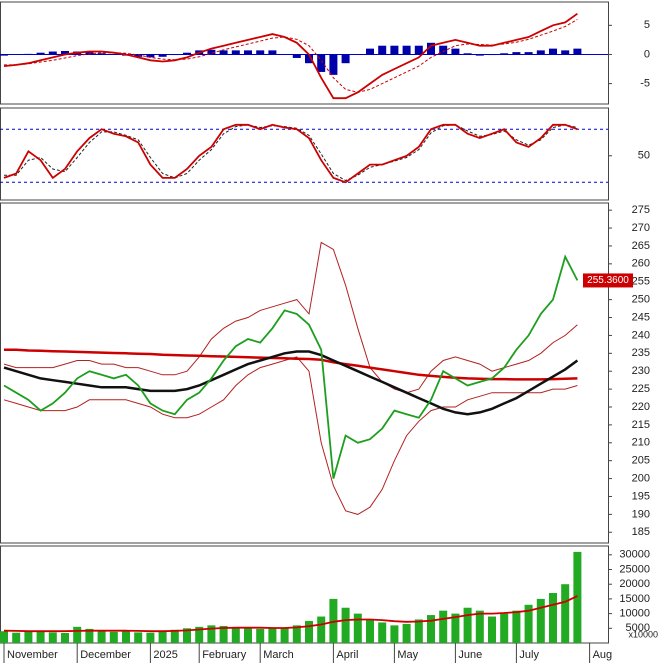 This screenshot has width=660, height=663. Describe the element at coordinates (641, 496) in the screenshot. I see `y-tick-label: 195` at that location.